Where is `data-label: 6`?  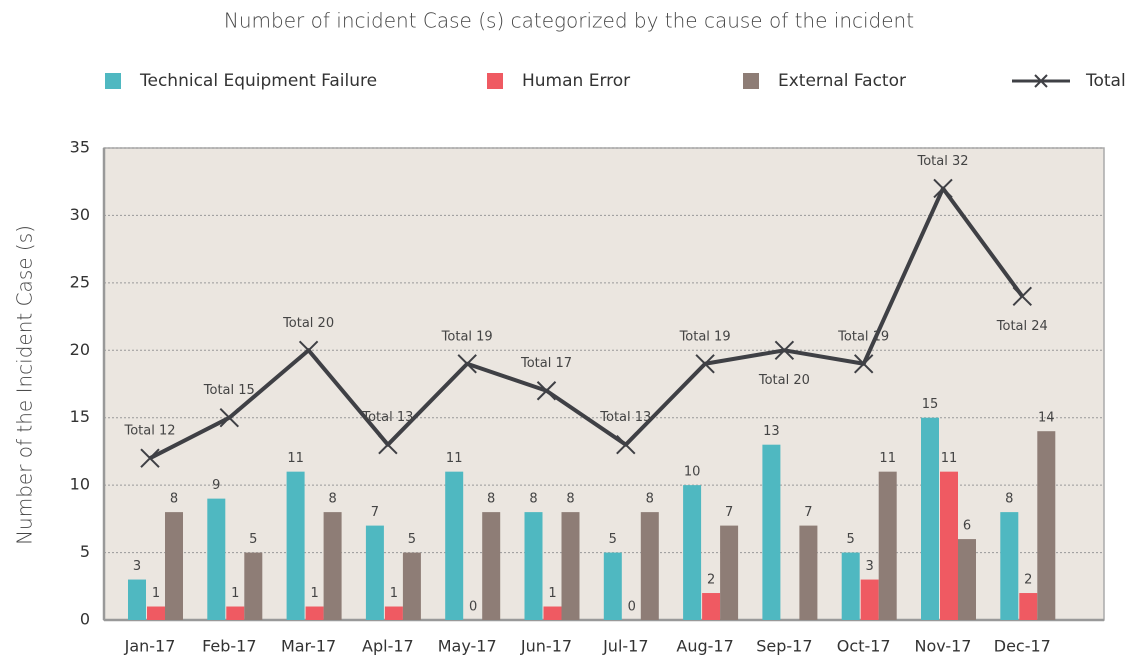
data-label: 6 is located at coordinates (967, 526).